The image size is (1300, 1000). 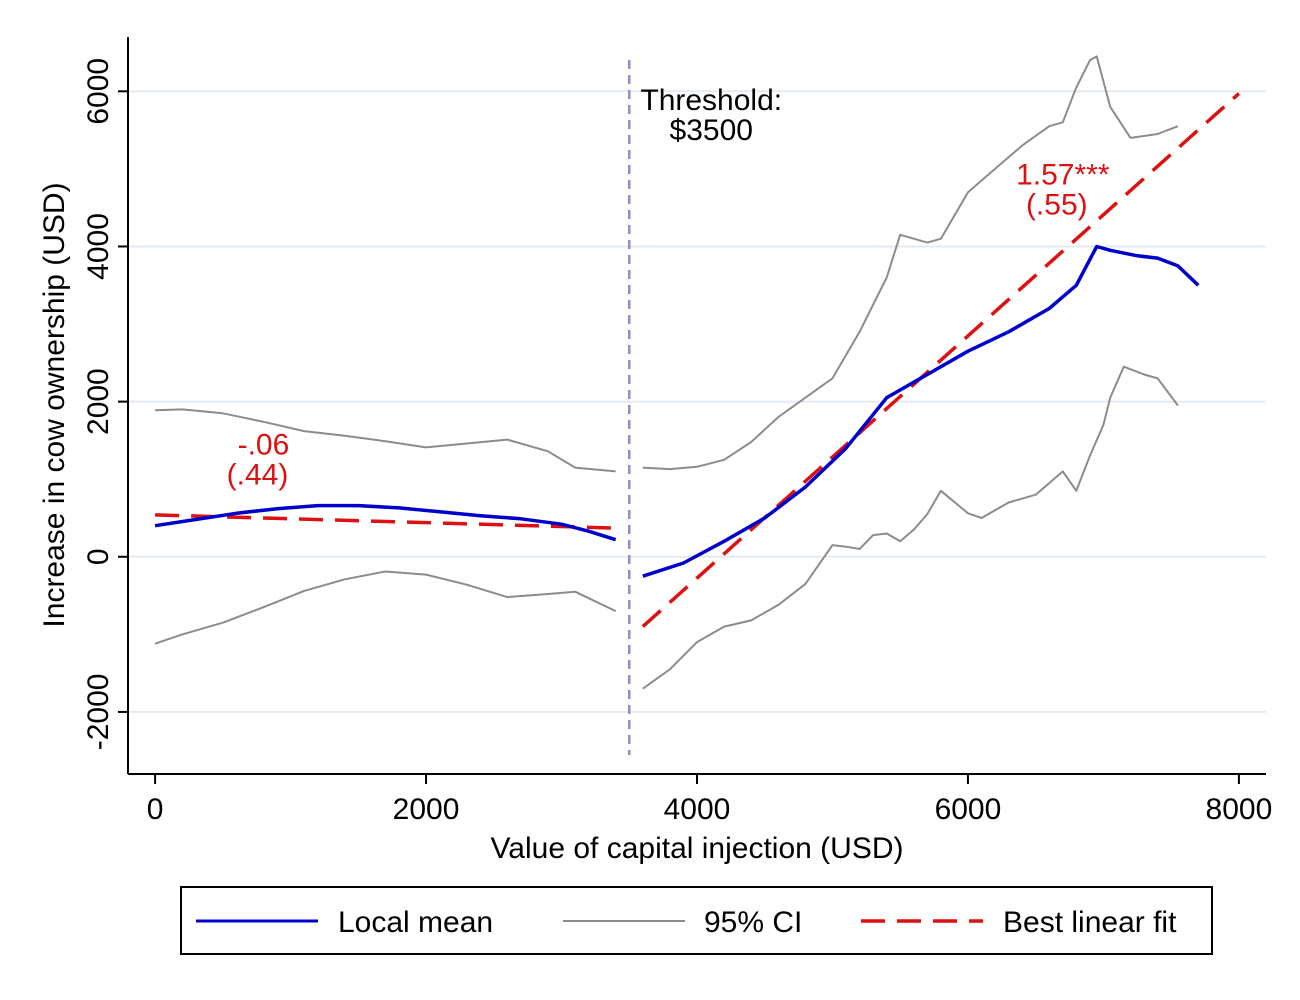 I want to click on standard-error-label: (.55), so click(x=1057, y=204).